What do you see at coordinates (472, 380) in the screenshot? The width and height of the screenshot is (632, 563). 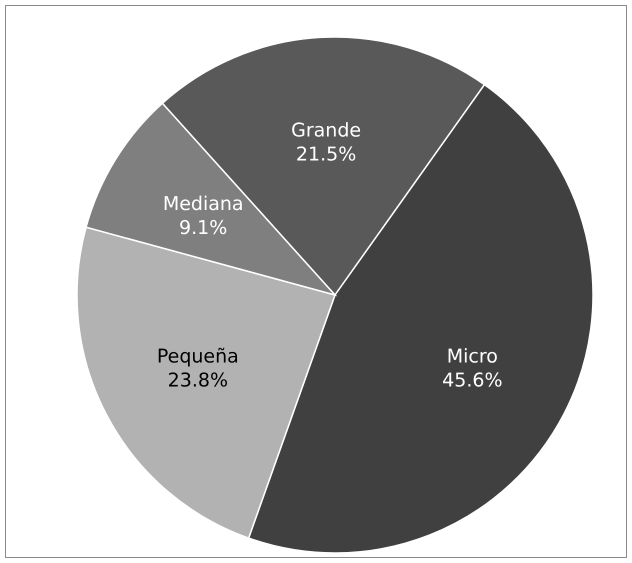 I see `data-label: 45.6%` at bounding box center [472, 380].